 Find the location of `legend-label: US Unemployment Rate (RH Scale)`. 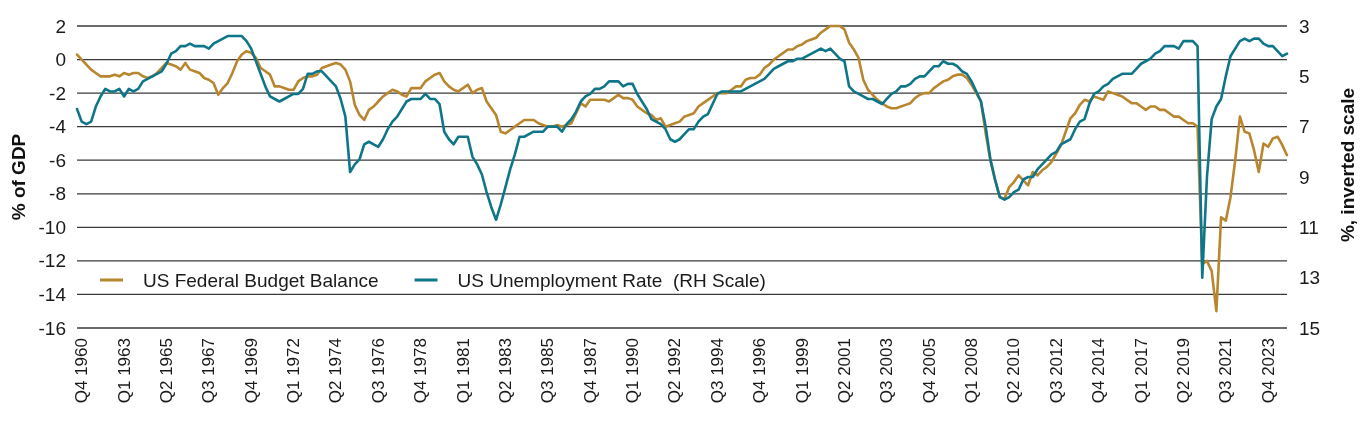

legend-label: US Unemployment Rate (RH Scale) is located at coordinates (611, 280).